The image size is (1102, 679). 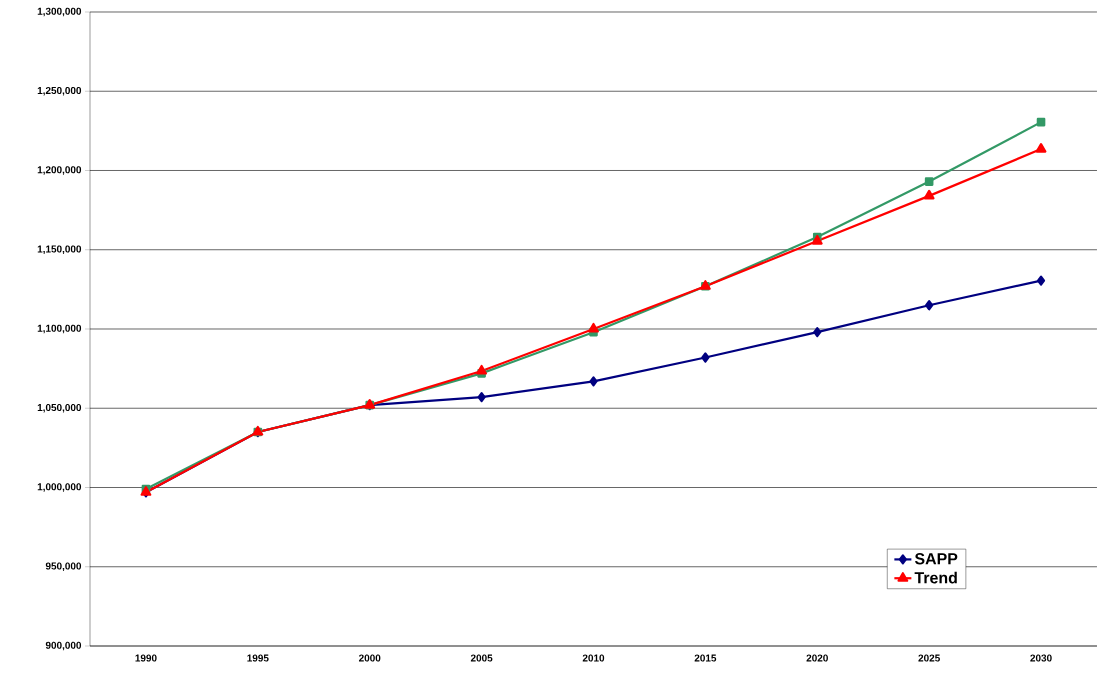 What do you see at coordinates (63, 646) in the screenshot?
I see `y-tick-label: 900,000` at bounding box center [63, 646].